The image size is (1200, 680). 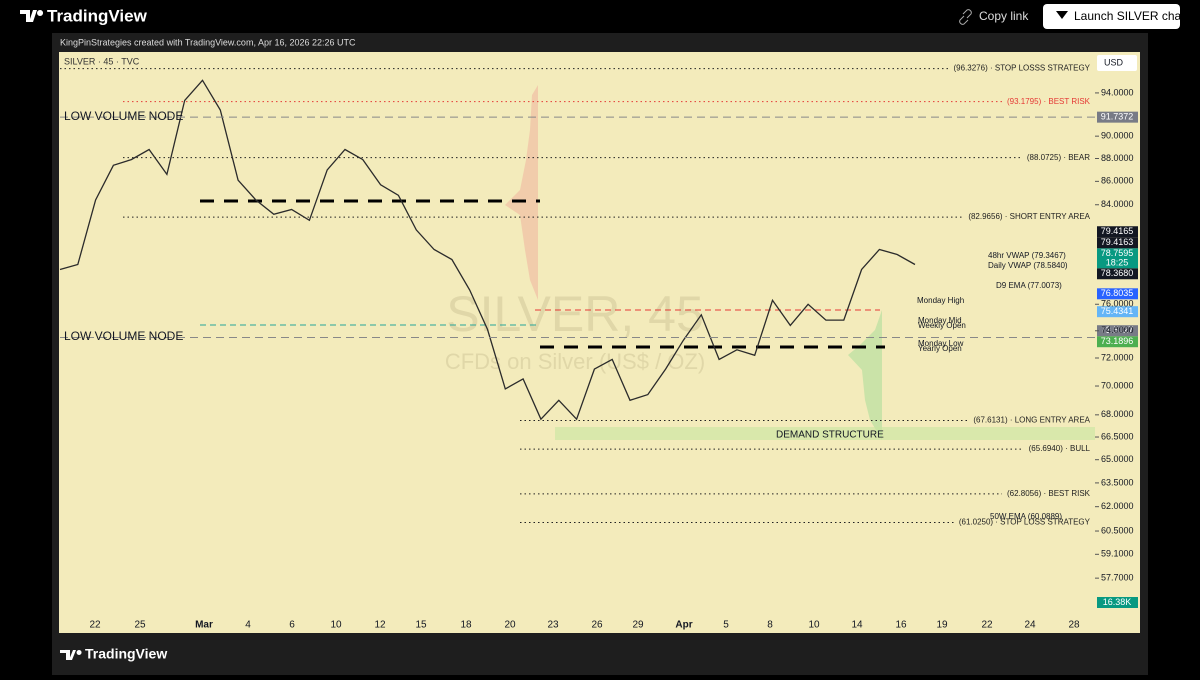 I want to click on x-tick-label: 8, so click(x=770, y=625).